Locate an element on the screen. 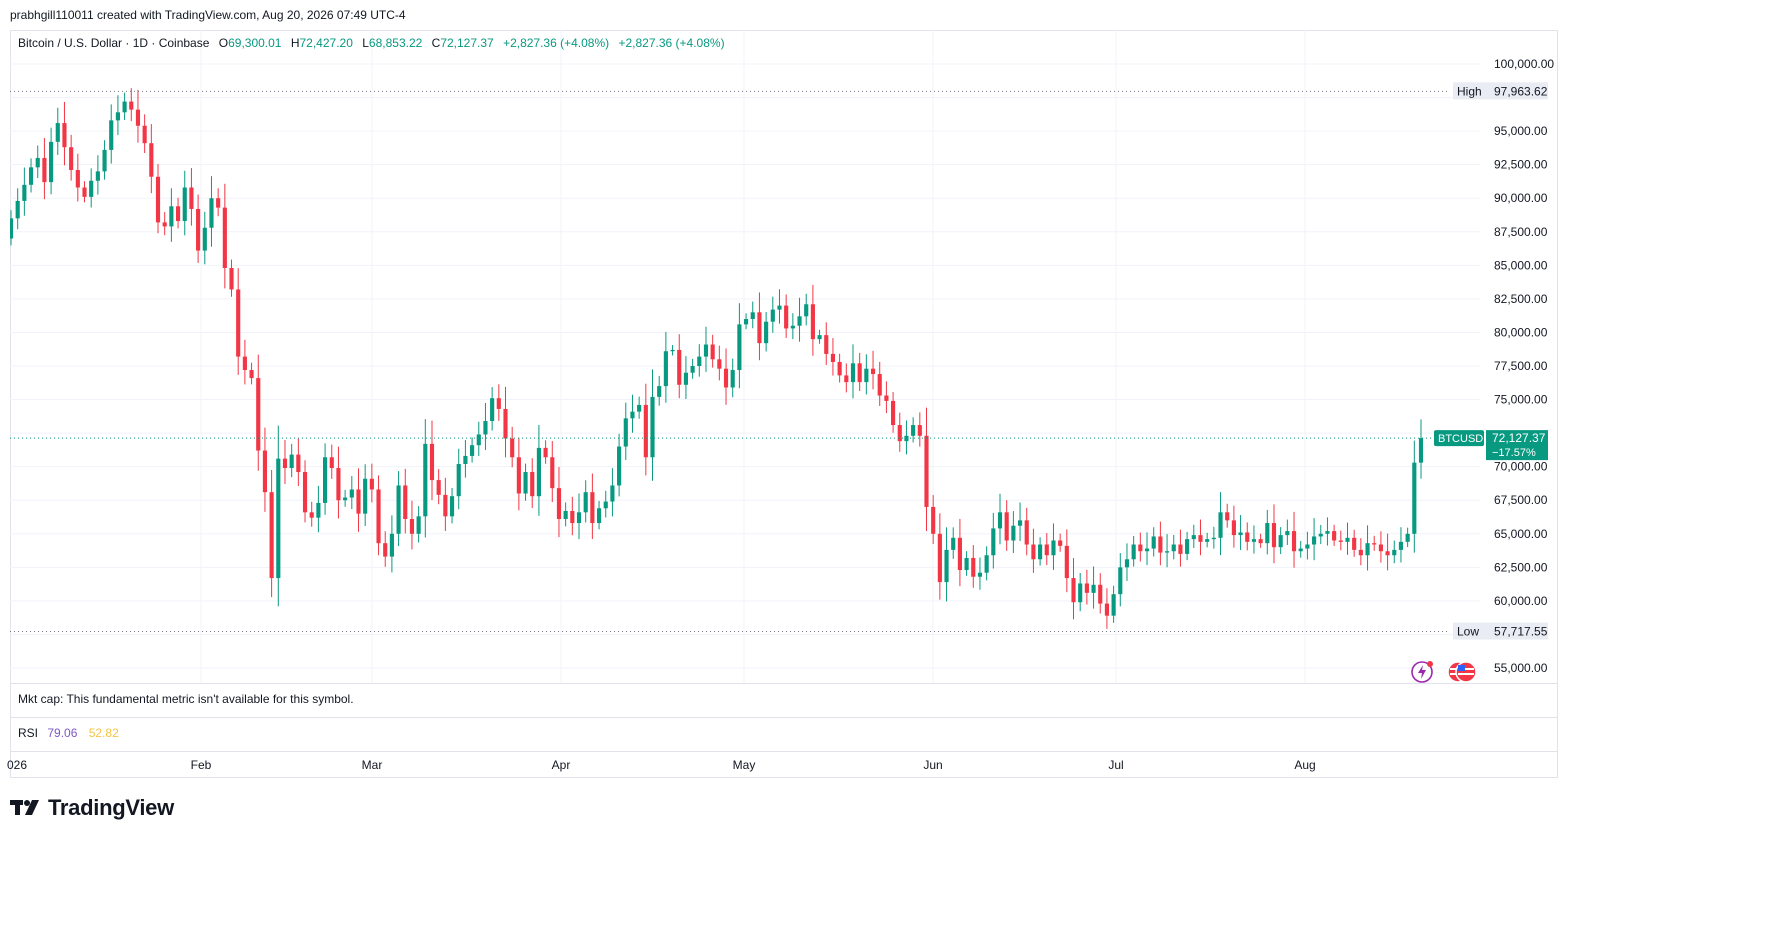  symbol-title: Bitcoin / U.S. Dollar · 1D · Coinbase is located at coordinates (114, 43).